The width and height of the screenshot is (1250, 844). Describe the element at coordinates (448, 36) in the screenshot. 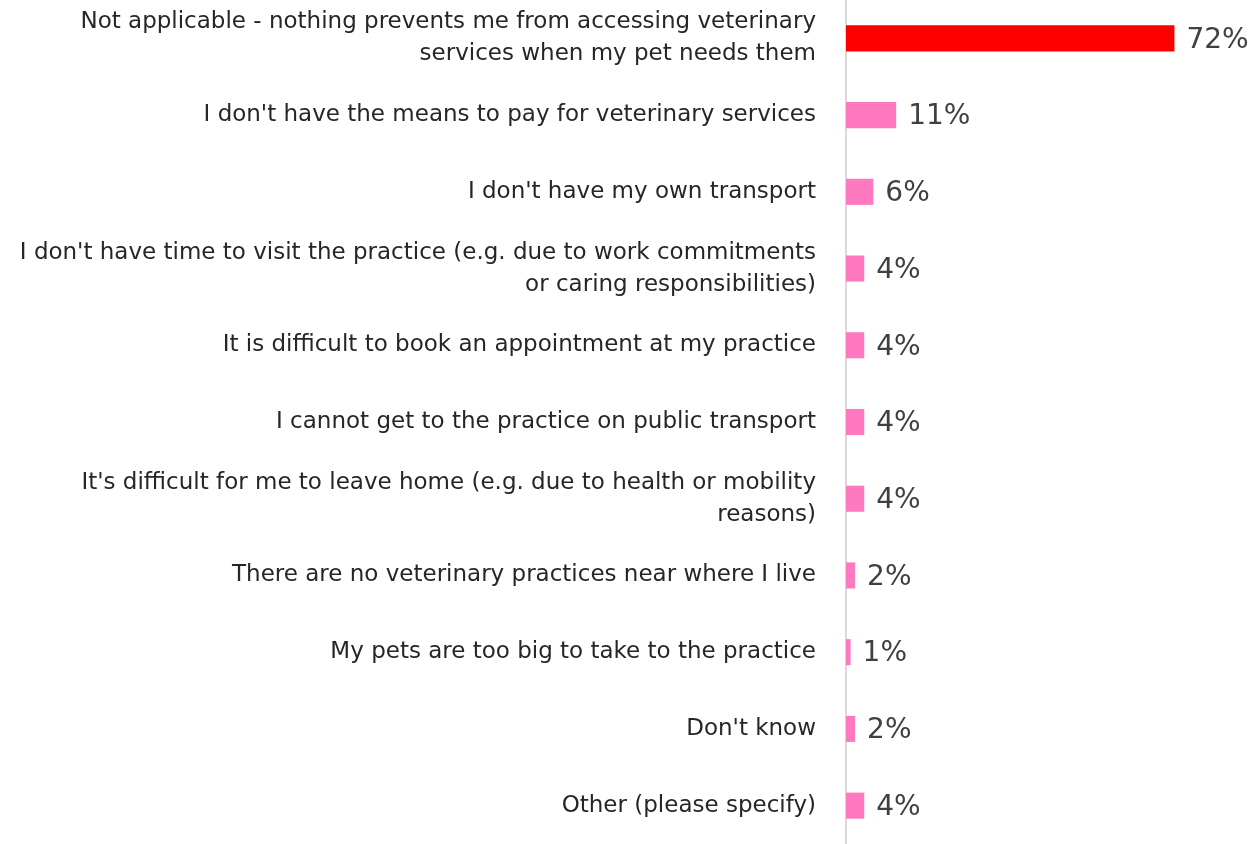

I see `y-tick-label: Not applicable - nothing prevents me from accessing veterinary services when my pet needs them` at that location.